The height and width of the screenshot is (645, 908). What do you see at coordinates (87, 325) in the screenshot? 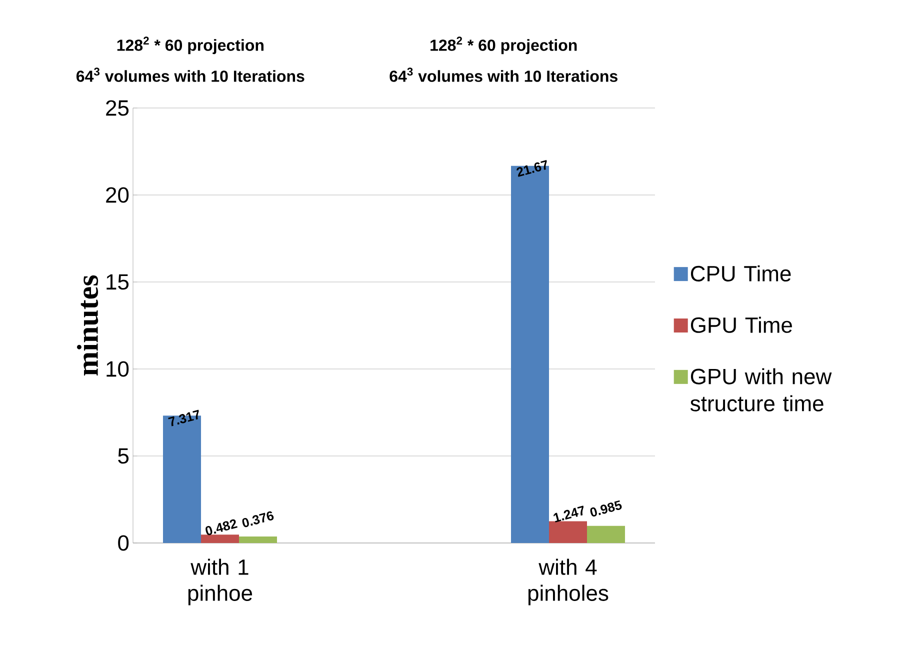
I see `y-axis-title: minutes` at bounding box center [87, 325].